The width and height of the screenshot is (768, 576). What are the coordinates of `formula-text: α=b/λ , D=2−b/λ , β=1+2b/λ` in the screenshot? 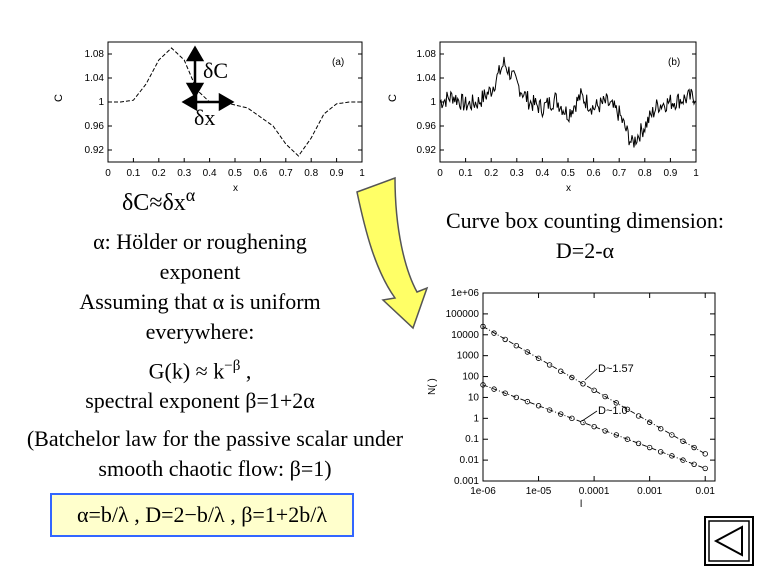 It's located at (202, 514).